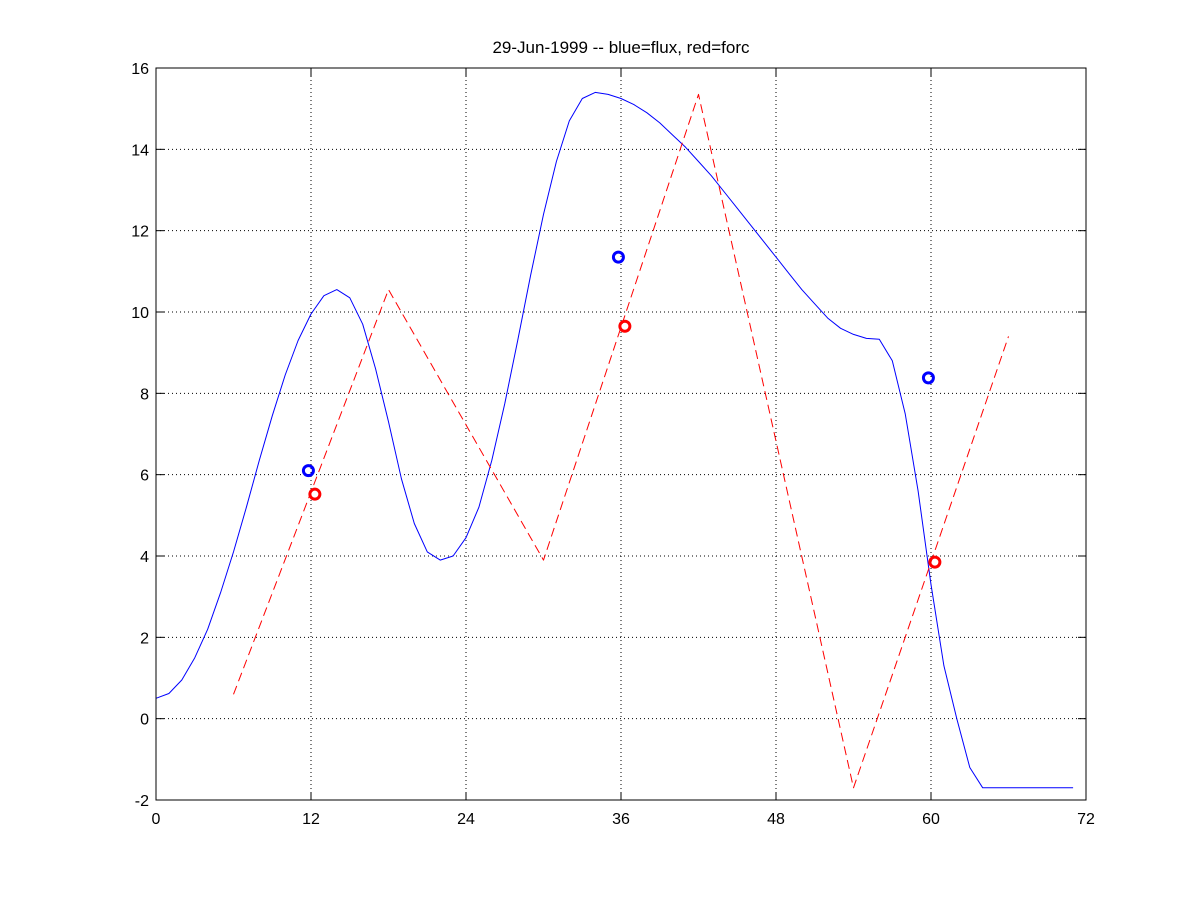 Image resolution: width=1200 pixels, height=905 pixels. Describe the element at coordinates (144, 394) in the screenshot. I see `y-tick-label: 8` at that location.